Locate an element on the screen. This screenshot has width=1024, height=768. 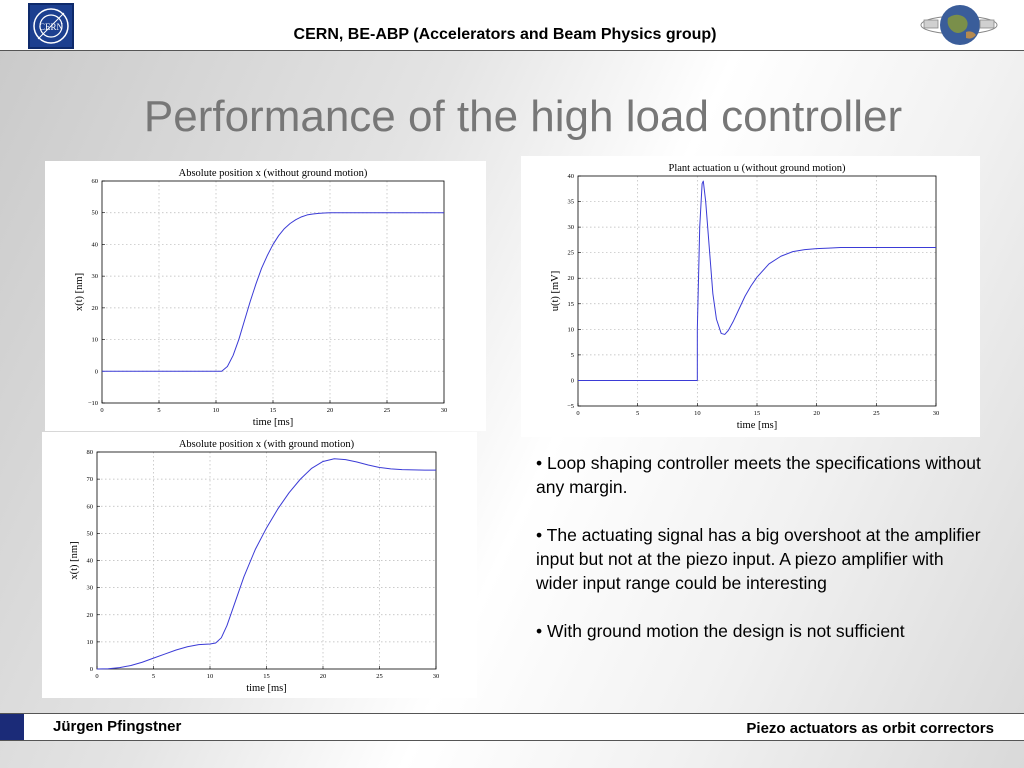
y-tick-label: −5 is located at coordinates (570, 406).